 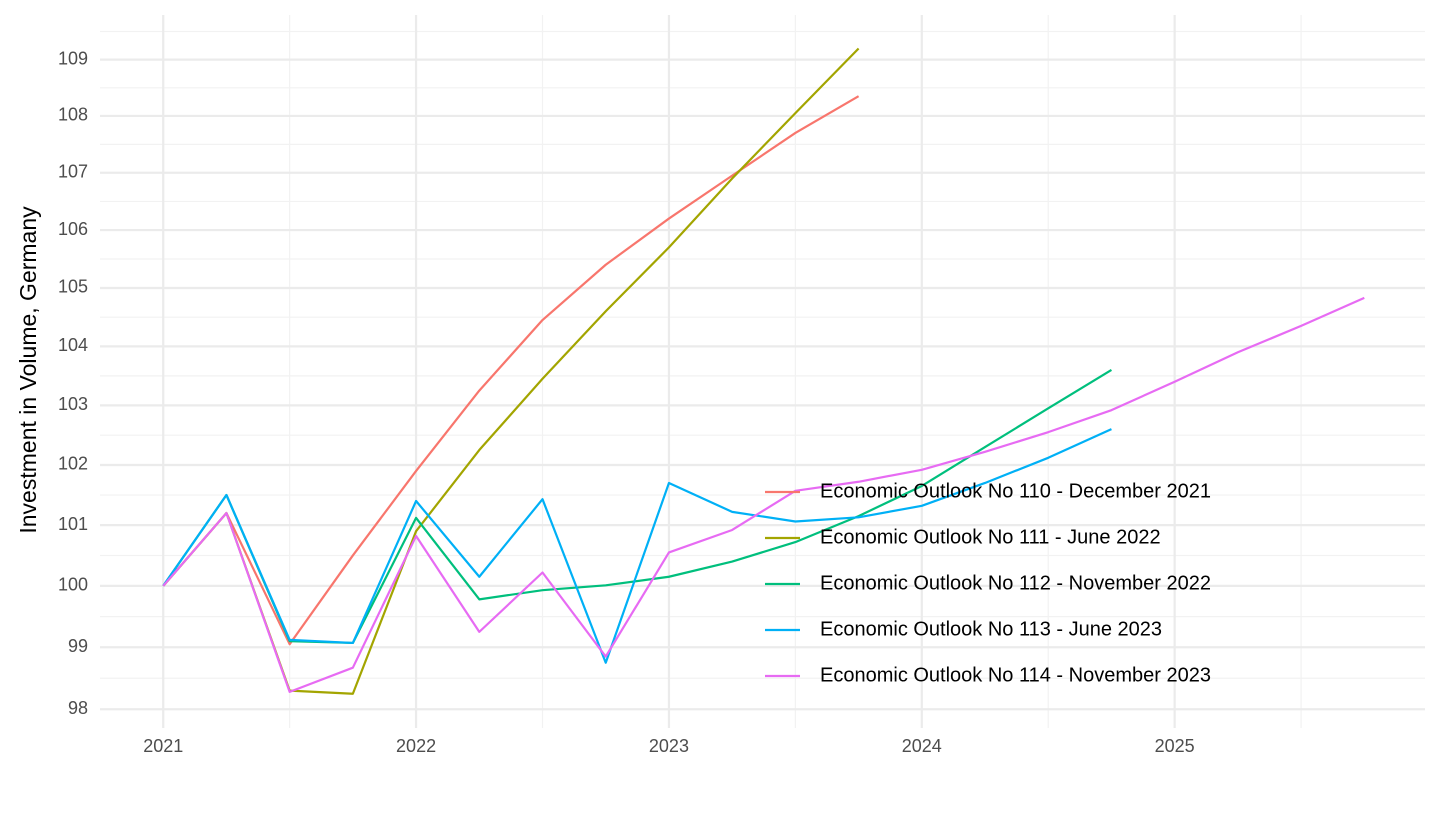 What do you see at coordinates (163, 746) in the screenshot?
I see `x-tick-label: 2021` at bounding box center [163, 746].